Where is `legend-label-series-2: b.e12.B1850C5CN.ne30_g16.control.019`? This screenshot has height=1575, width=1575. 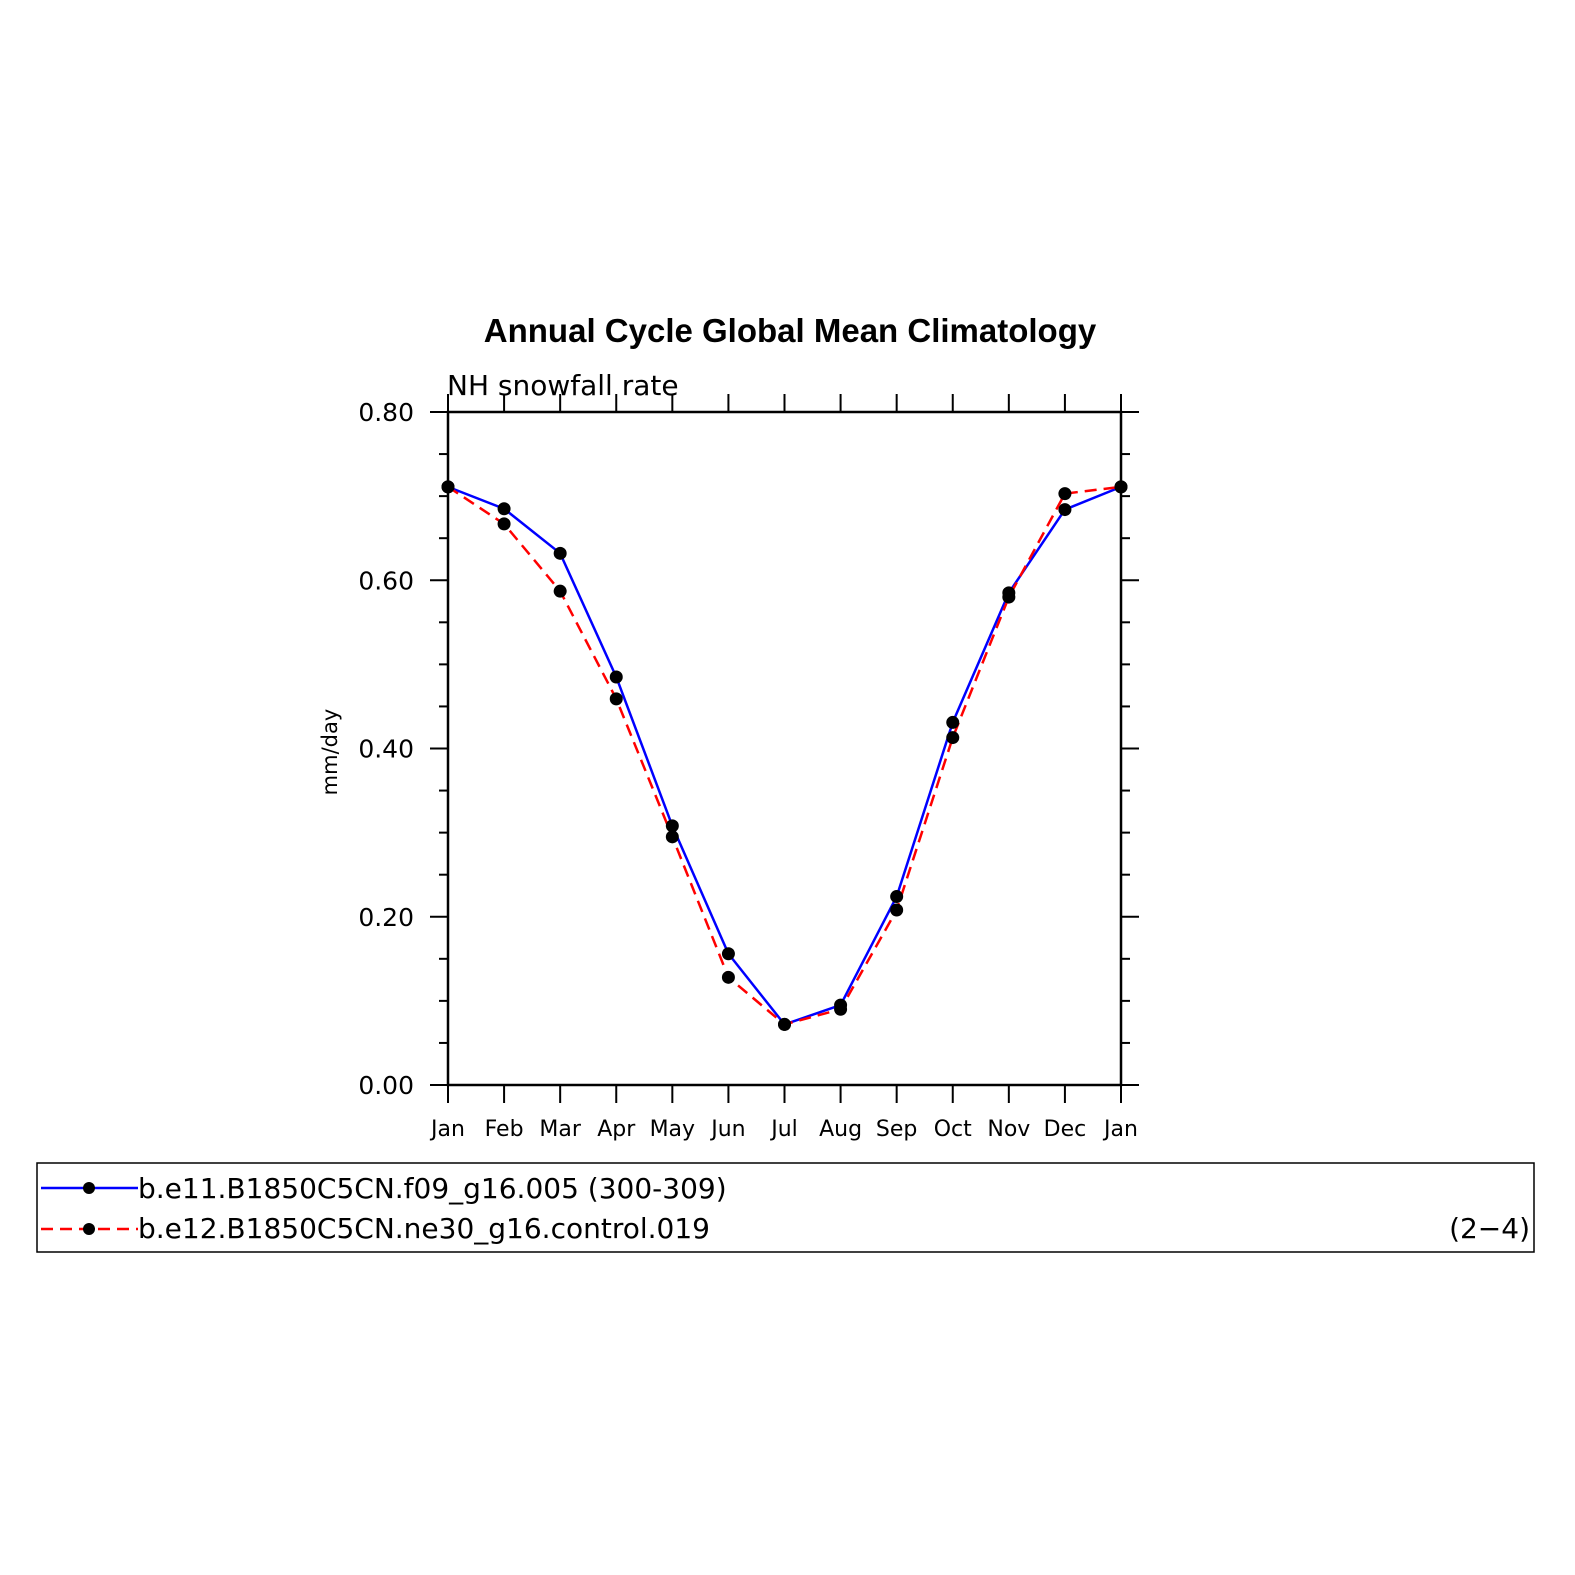
legend-label-series-2: b.e12.B1850C5CN.ne30_g16.control.019 is located at coordinates (424, 1228).